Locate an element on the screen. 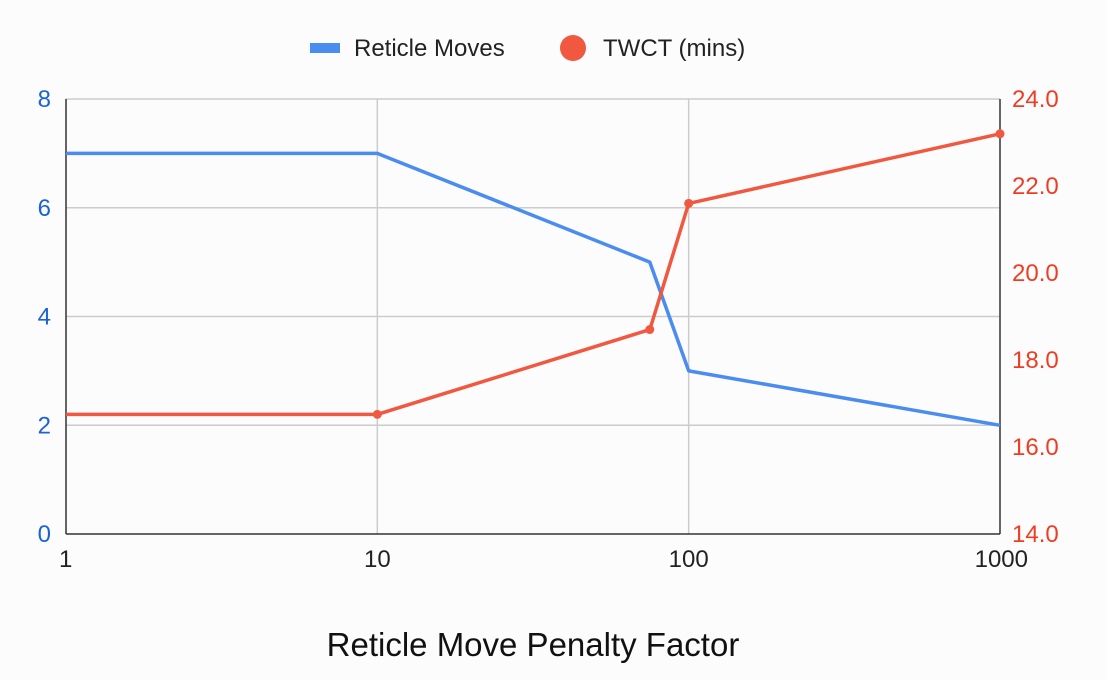 The height and width of the screenshot is (680, 1106). legend-swatch-reticle-moves is located at coordinates (325, 48).